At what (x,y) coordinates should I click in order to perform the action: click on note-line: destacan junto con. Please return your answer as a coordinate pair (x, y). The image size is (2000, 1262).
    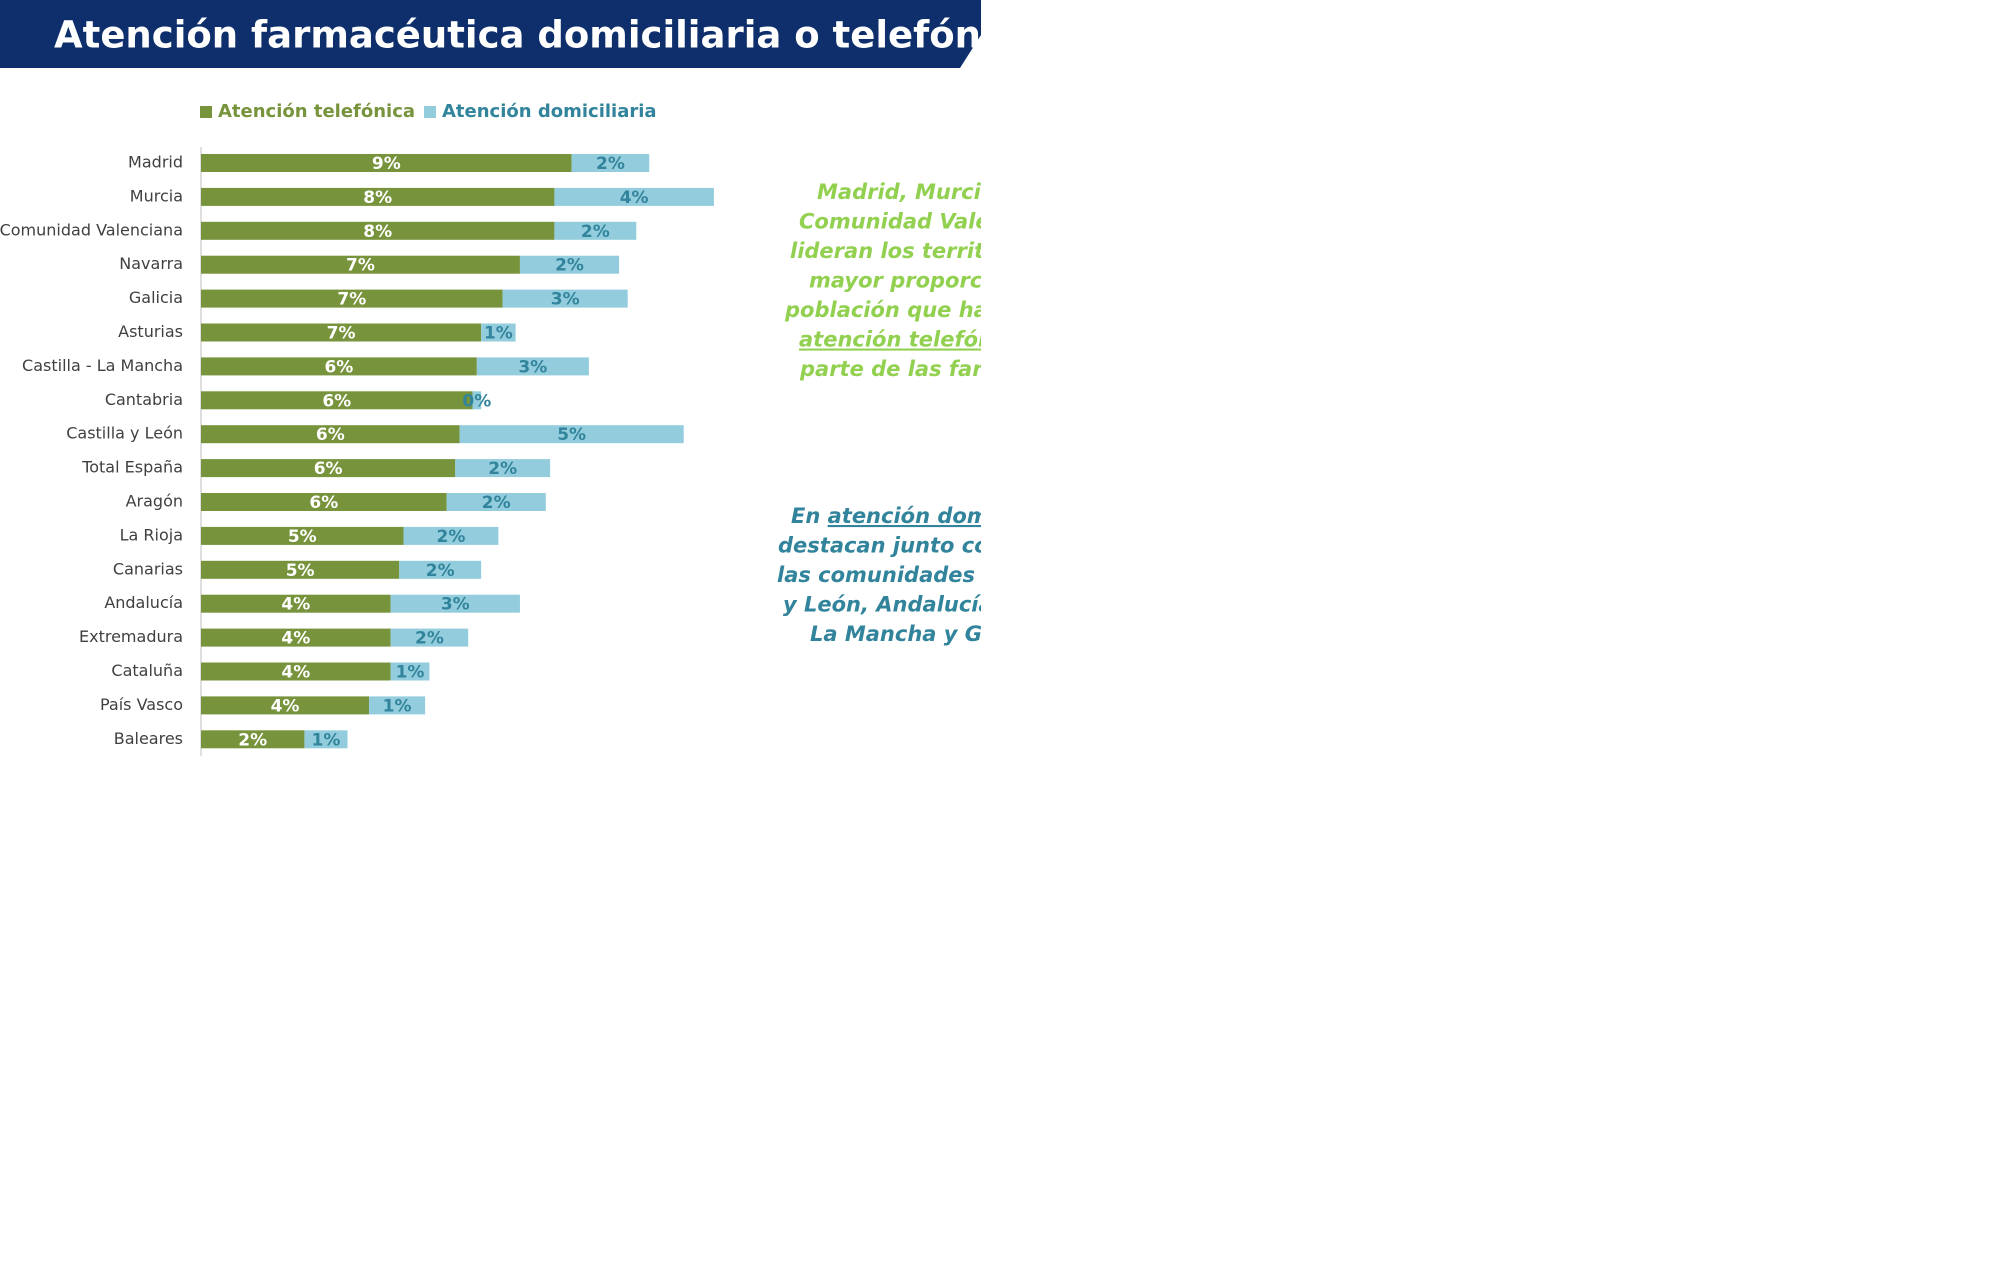
    Looking at the image, I should click on (891, 546).